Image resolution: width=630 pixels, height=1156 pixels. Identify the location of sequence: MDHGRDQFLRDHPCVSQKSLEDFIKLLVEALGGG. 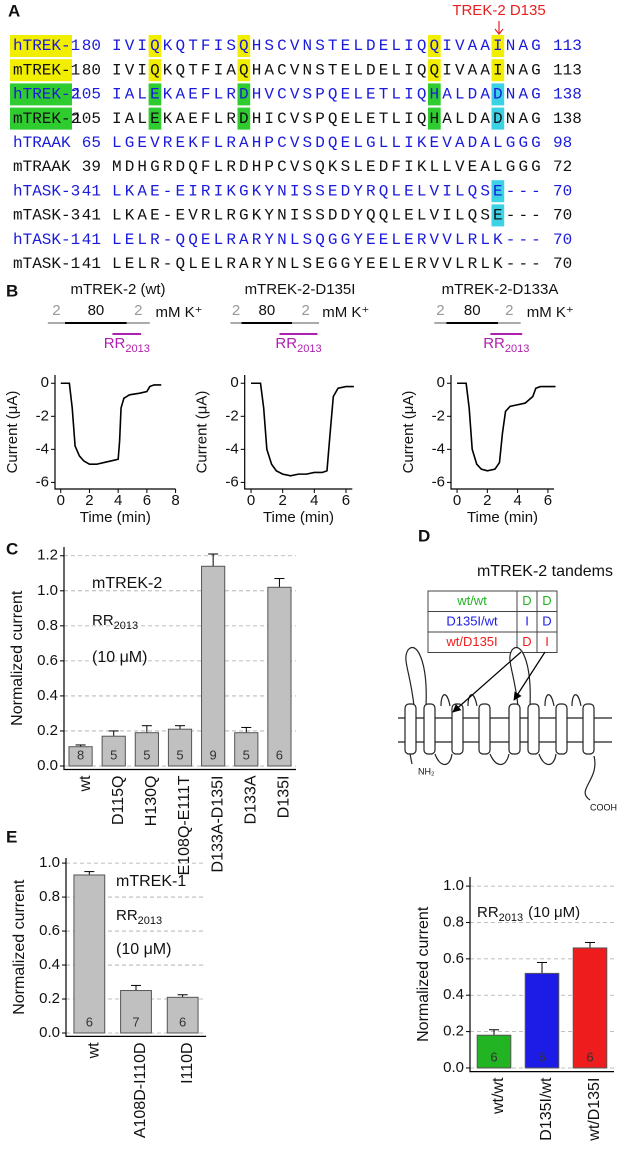
(328, 167).